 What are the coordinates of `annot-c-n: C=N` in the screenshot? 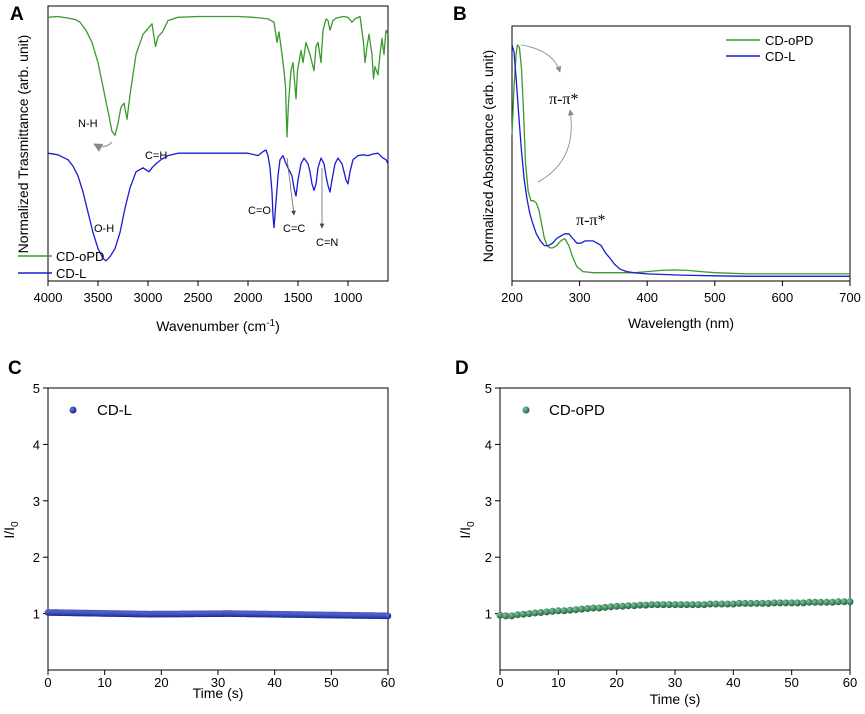 It's located at (327, 243).